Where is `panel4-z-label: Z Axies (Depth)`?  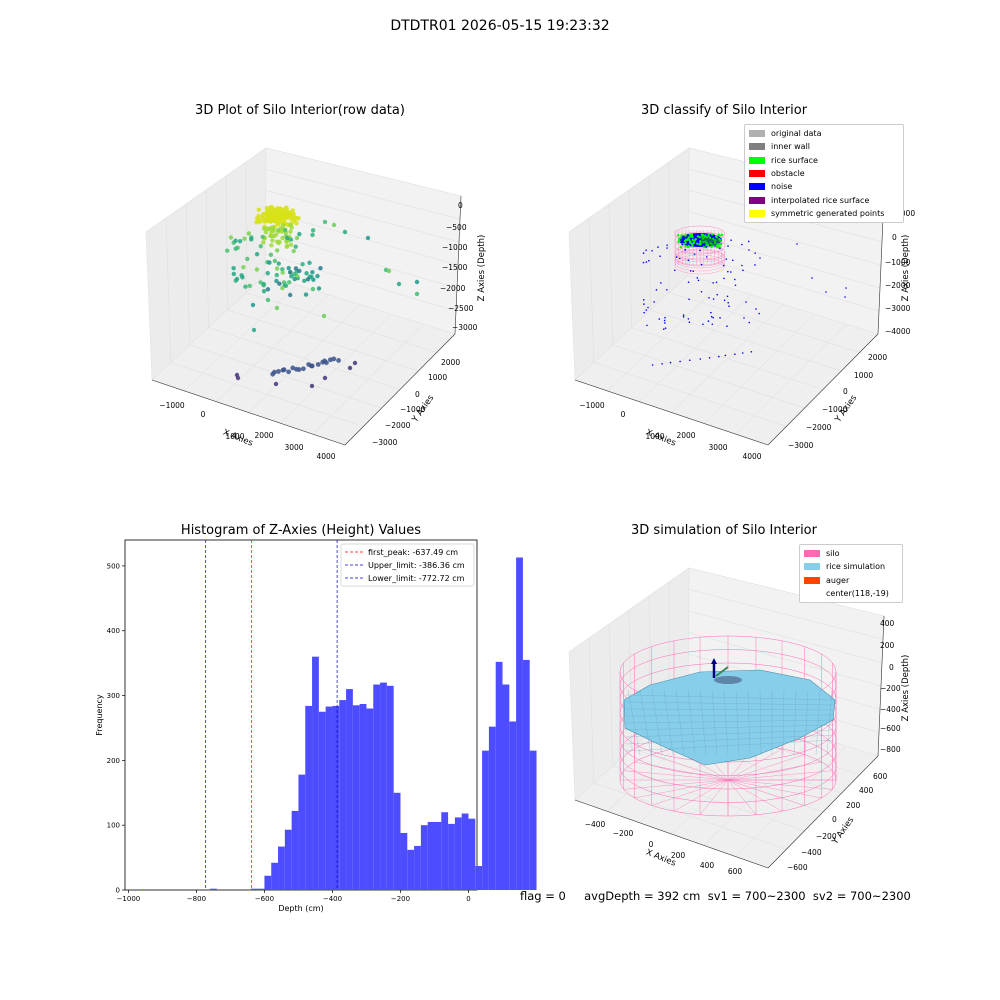 panel4-z-label: Z Axies (Depth) is located at coordinates (906, 688).